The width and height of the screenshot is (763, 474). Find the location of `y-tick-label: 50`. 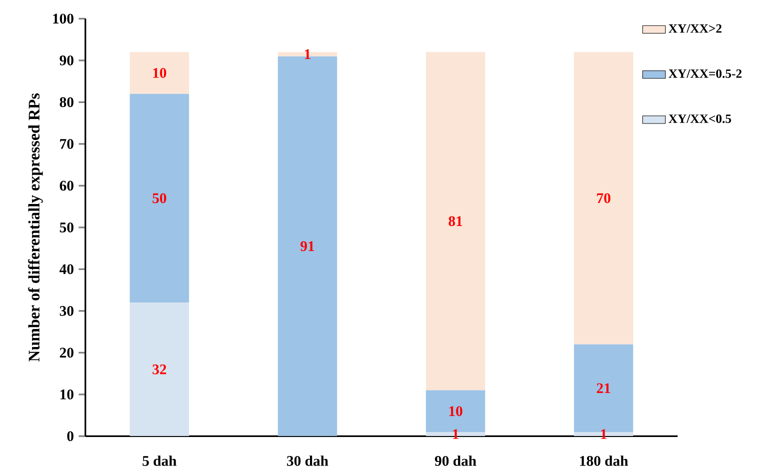

y-tick-label: 50 is located at coordinates (67, 227).